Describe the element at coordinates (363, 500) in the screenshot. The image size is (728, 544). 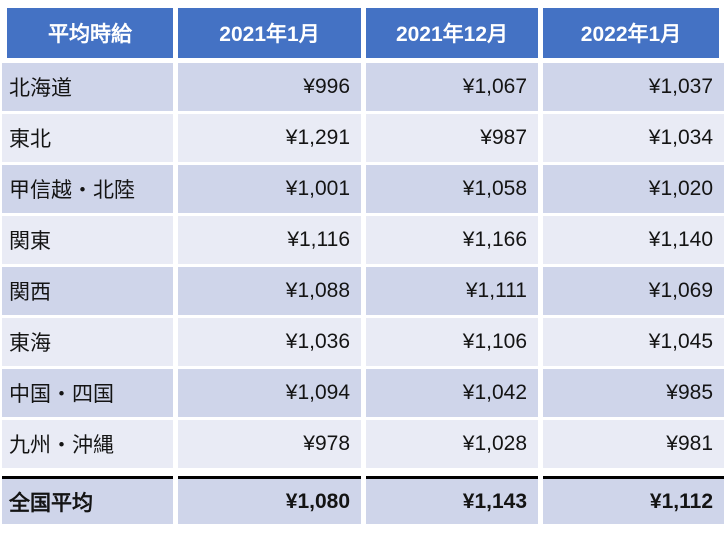
I see `table-row-national-average: 全国平均 ¥1,080 ¥1,143 ¥1,112` at that location.